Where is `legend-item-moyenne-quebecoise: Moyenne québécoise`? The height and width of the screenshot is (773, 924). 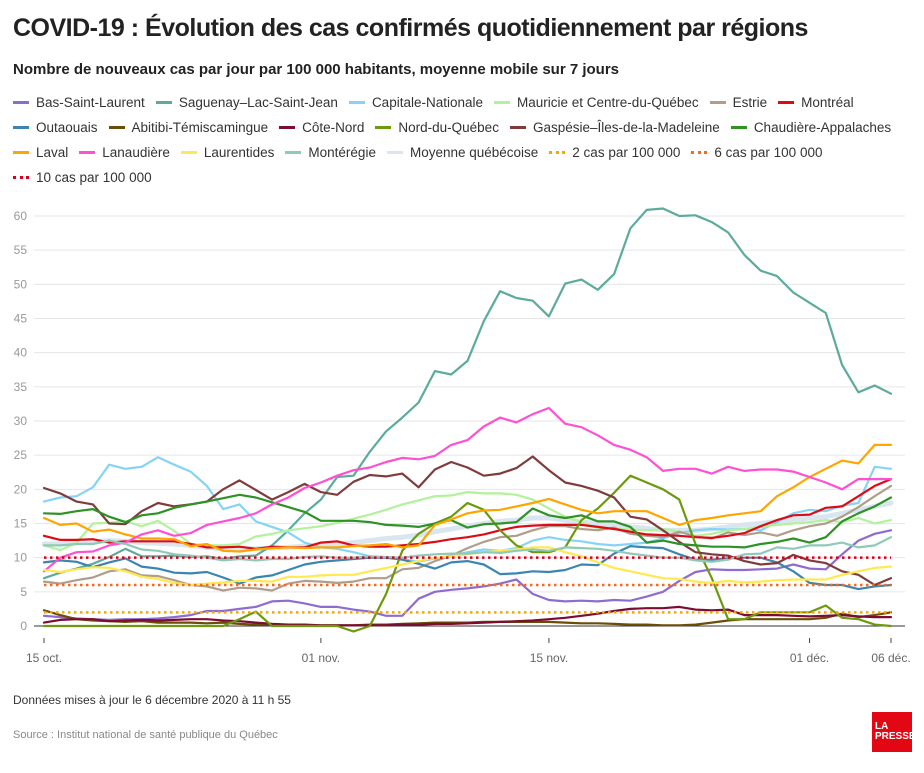
legend-item-moyenne-quebecoise: Moyenne québécoise is located at coordinates (462, 152).